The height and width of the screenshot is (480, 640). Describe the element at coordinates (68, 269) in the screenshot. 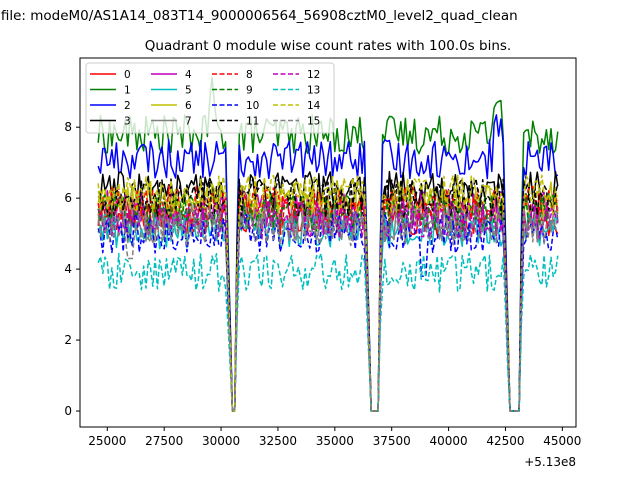

I see `y-tick-label: 4` at that location.